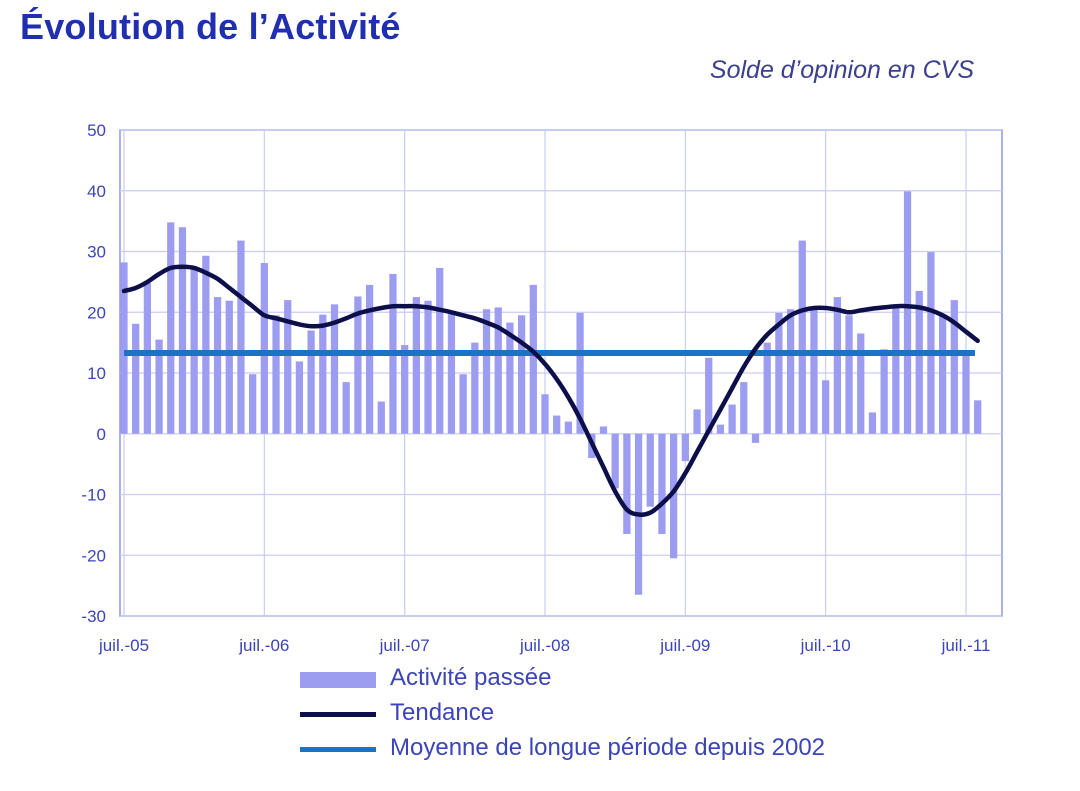 The image size is (1080, 791). Describe the element at coordinates (93, 555) in the screenshot. I see `y-tick-label: -20` at that location.